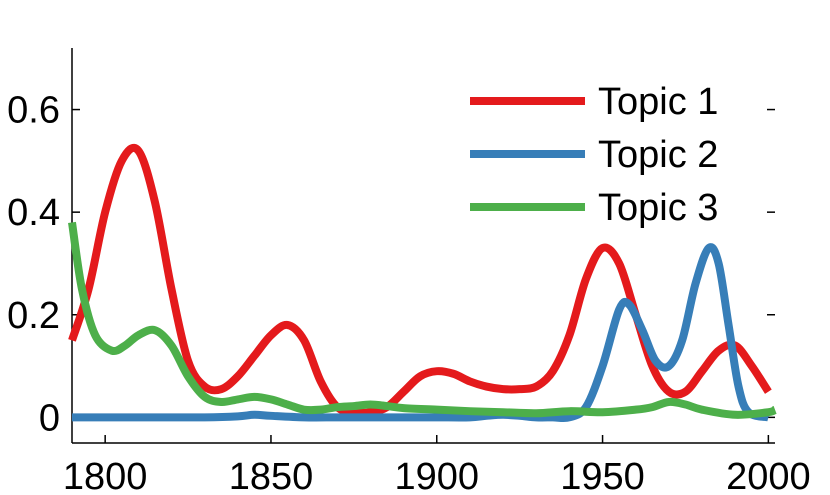  What do you see at coordinates (33, 213) in the screenshot?
I see `y-tick-label: 0.4` at bounding box center [33, 213].